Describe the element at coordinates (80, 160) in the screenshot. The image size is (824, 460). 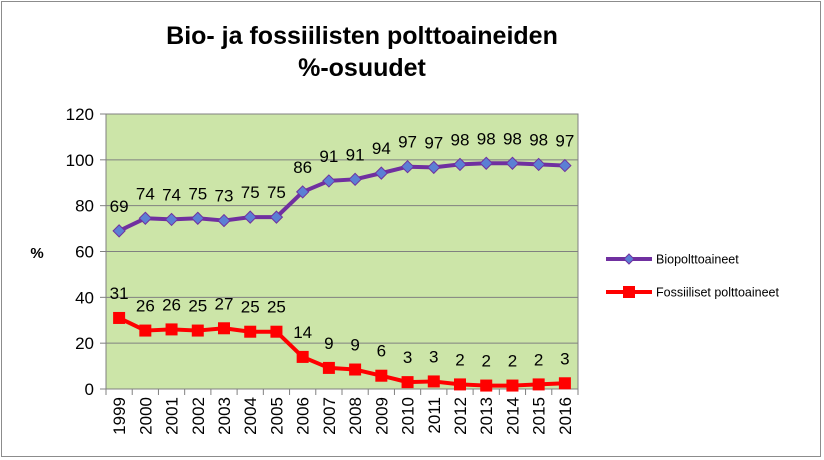
I see `y-tick-label: 100` at that location.